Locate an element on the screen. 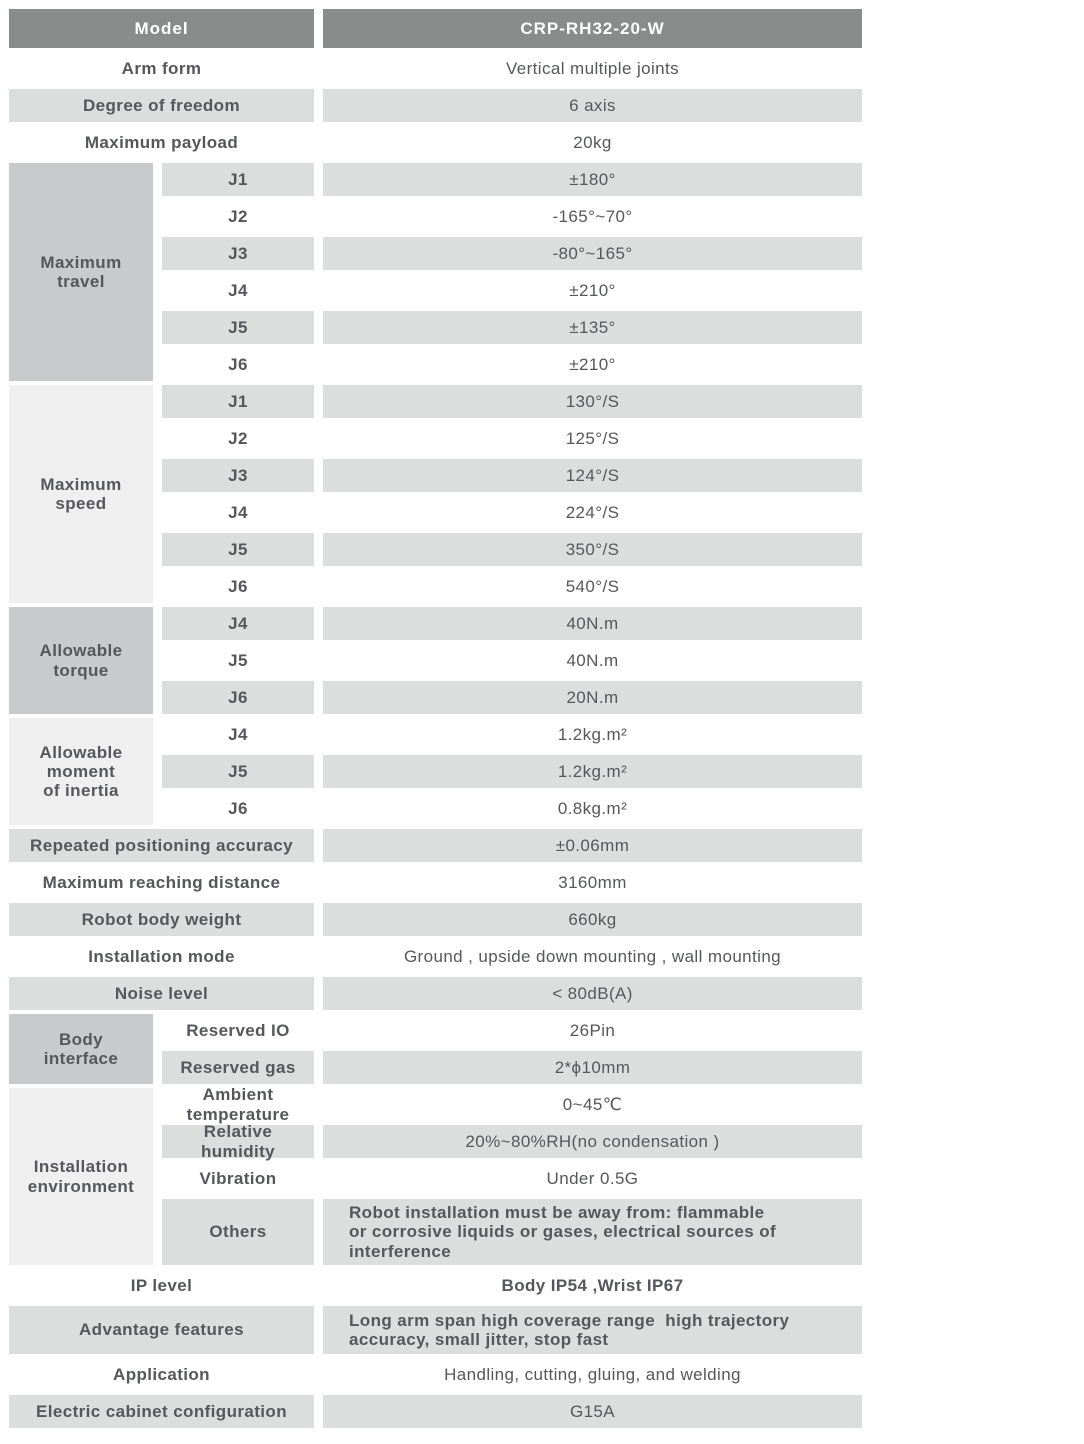  row-label-application: Application is located at coordinates (161, 1374).